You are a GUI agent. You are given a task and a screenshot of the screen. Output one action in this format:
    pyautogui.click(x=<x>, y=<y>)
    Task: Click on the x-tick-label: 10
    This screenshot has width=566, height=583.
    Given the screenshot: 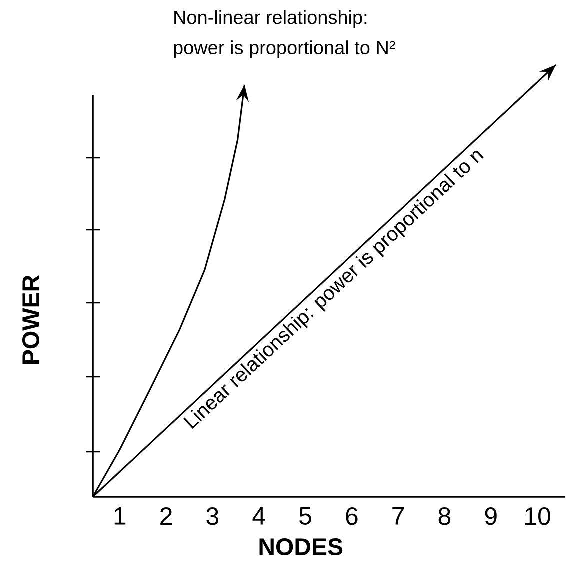 What is the action you would take?
    pyautogui.click(x=538, y=517)
    